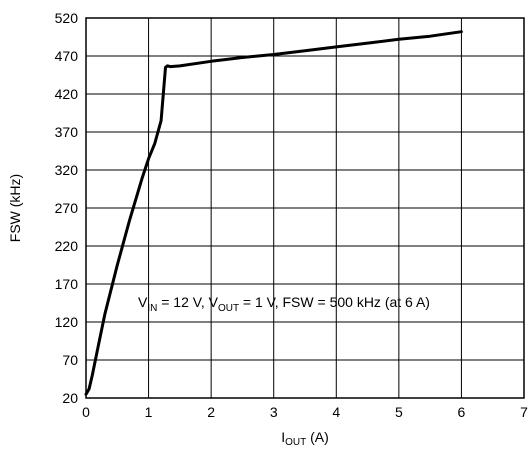  I want to click on x-tick-label: 7, so click(524, 412).